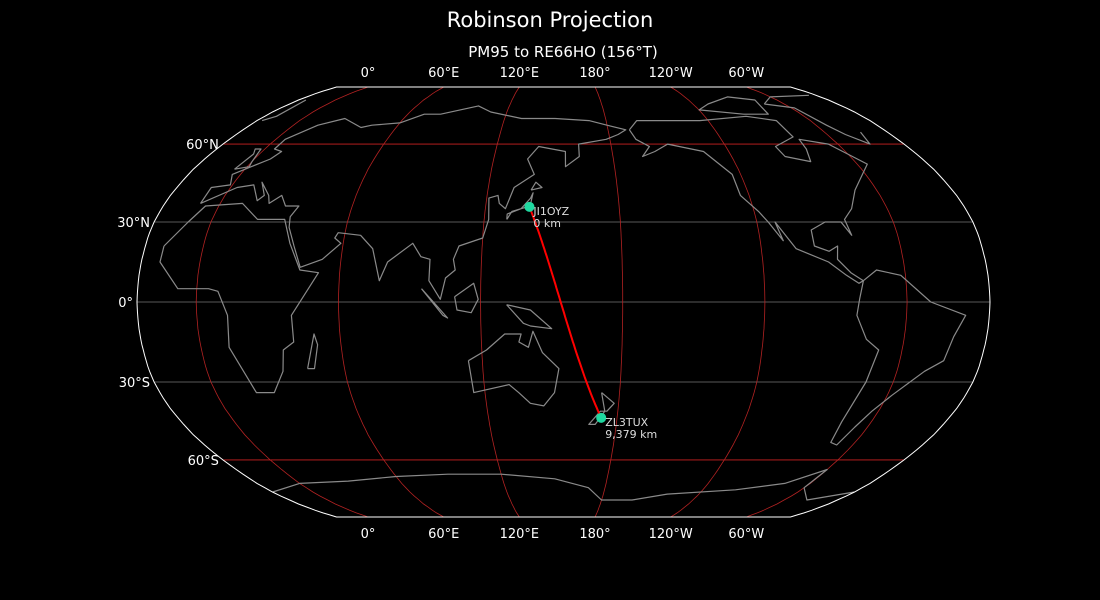  Describe the element at coordinates (547, 223) in the screenshot. I see `station-distance: 0 km` at that location.